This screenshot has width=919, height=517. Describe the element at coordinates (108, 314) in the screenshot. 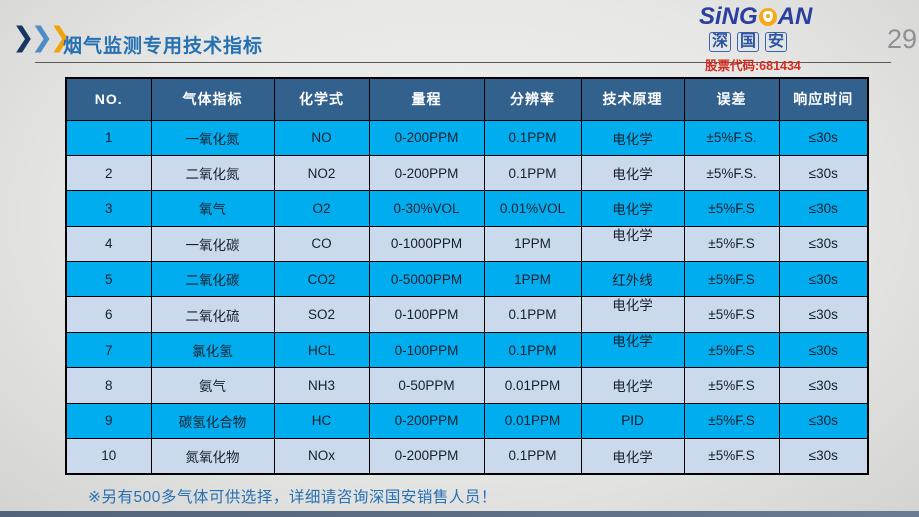

I see `table-cell: 6` at that location.